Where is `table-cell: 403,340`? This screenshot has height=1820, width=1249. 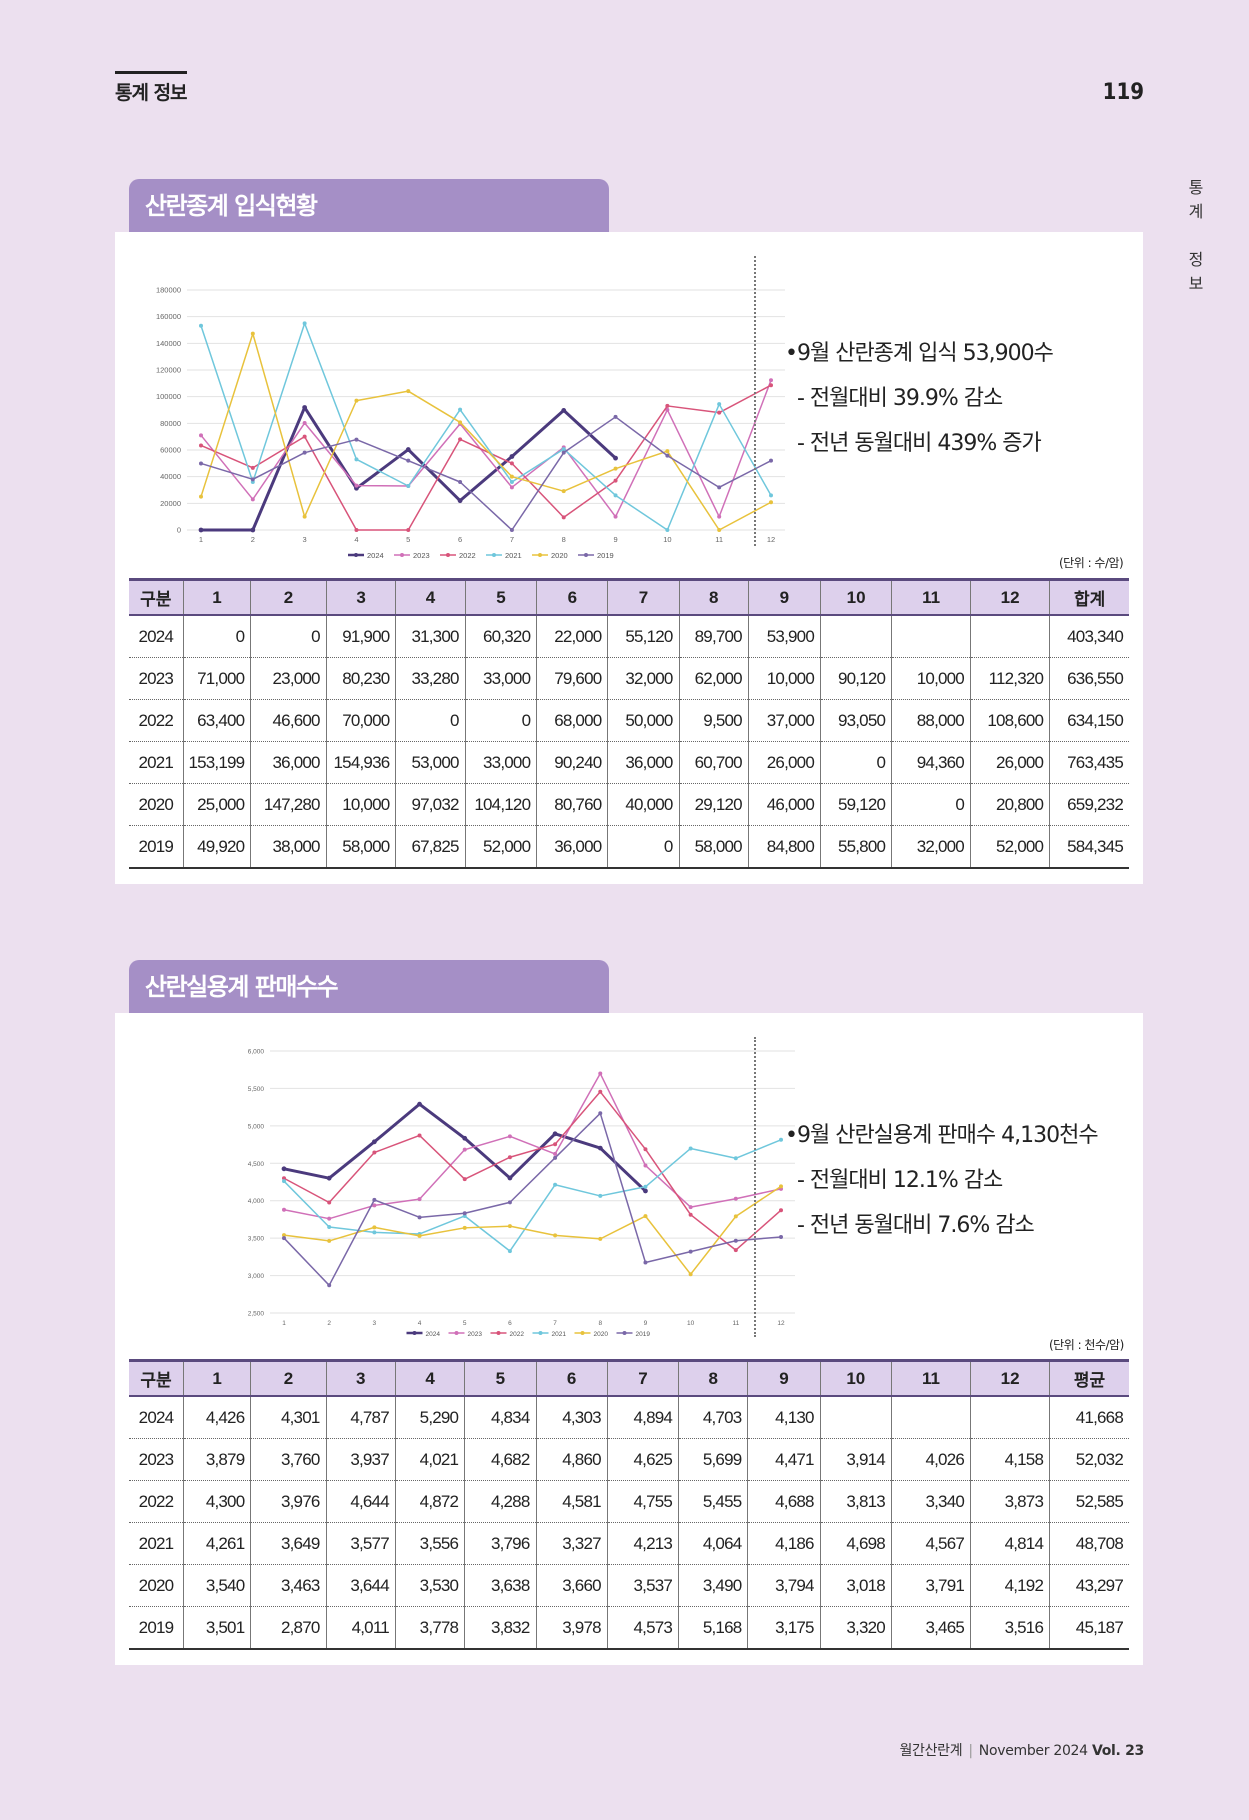 table-cell: 403,340 is located at coordinates (1089, 636).